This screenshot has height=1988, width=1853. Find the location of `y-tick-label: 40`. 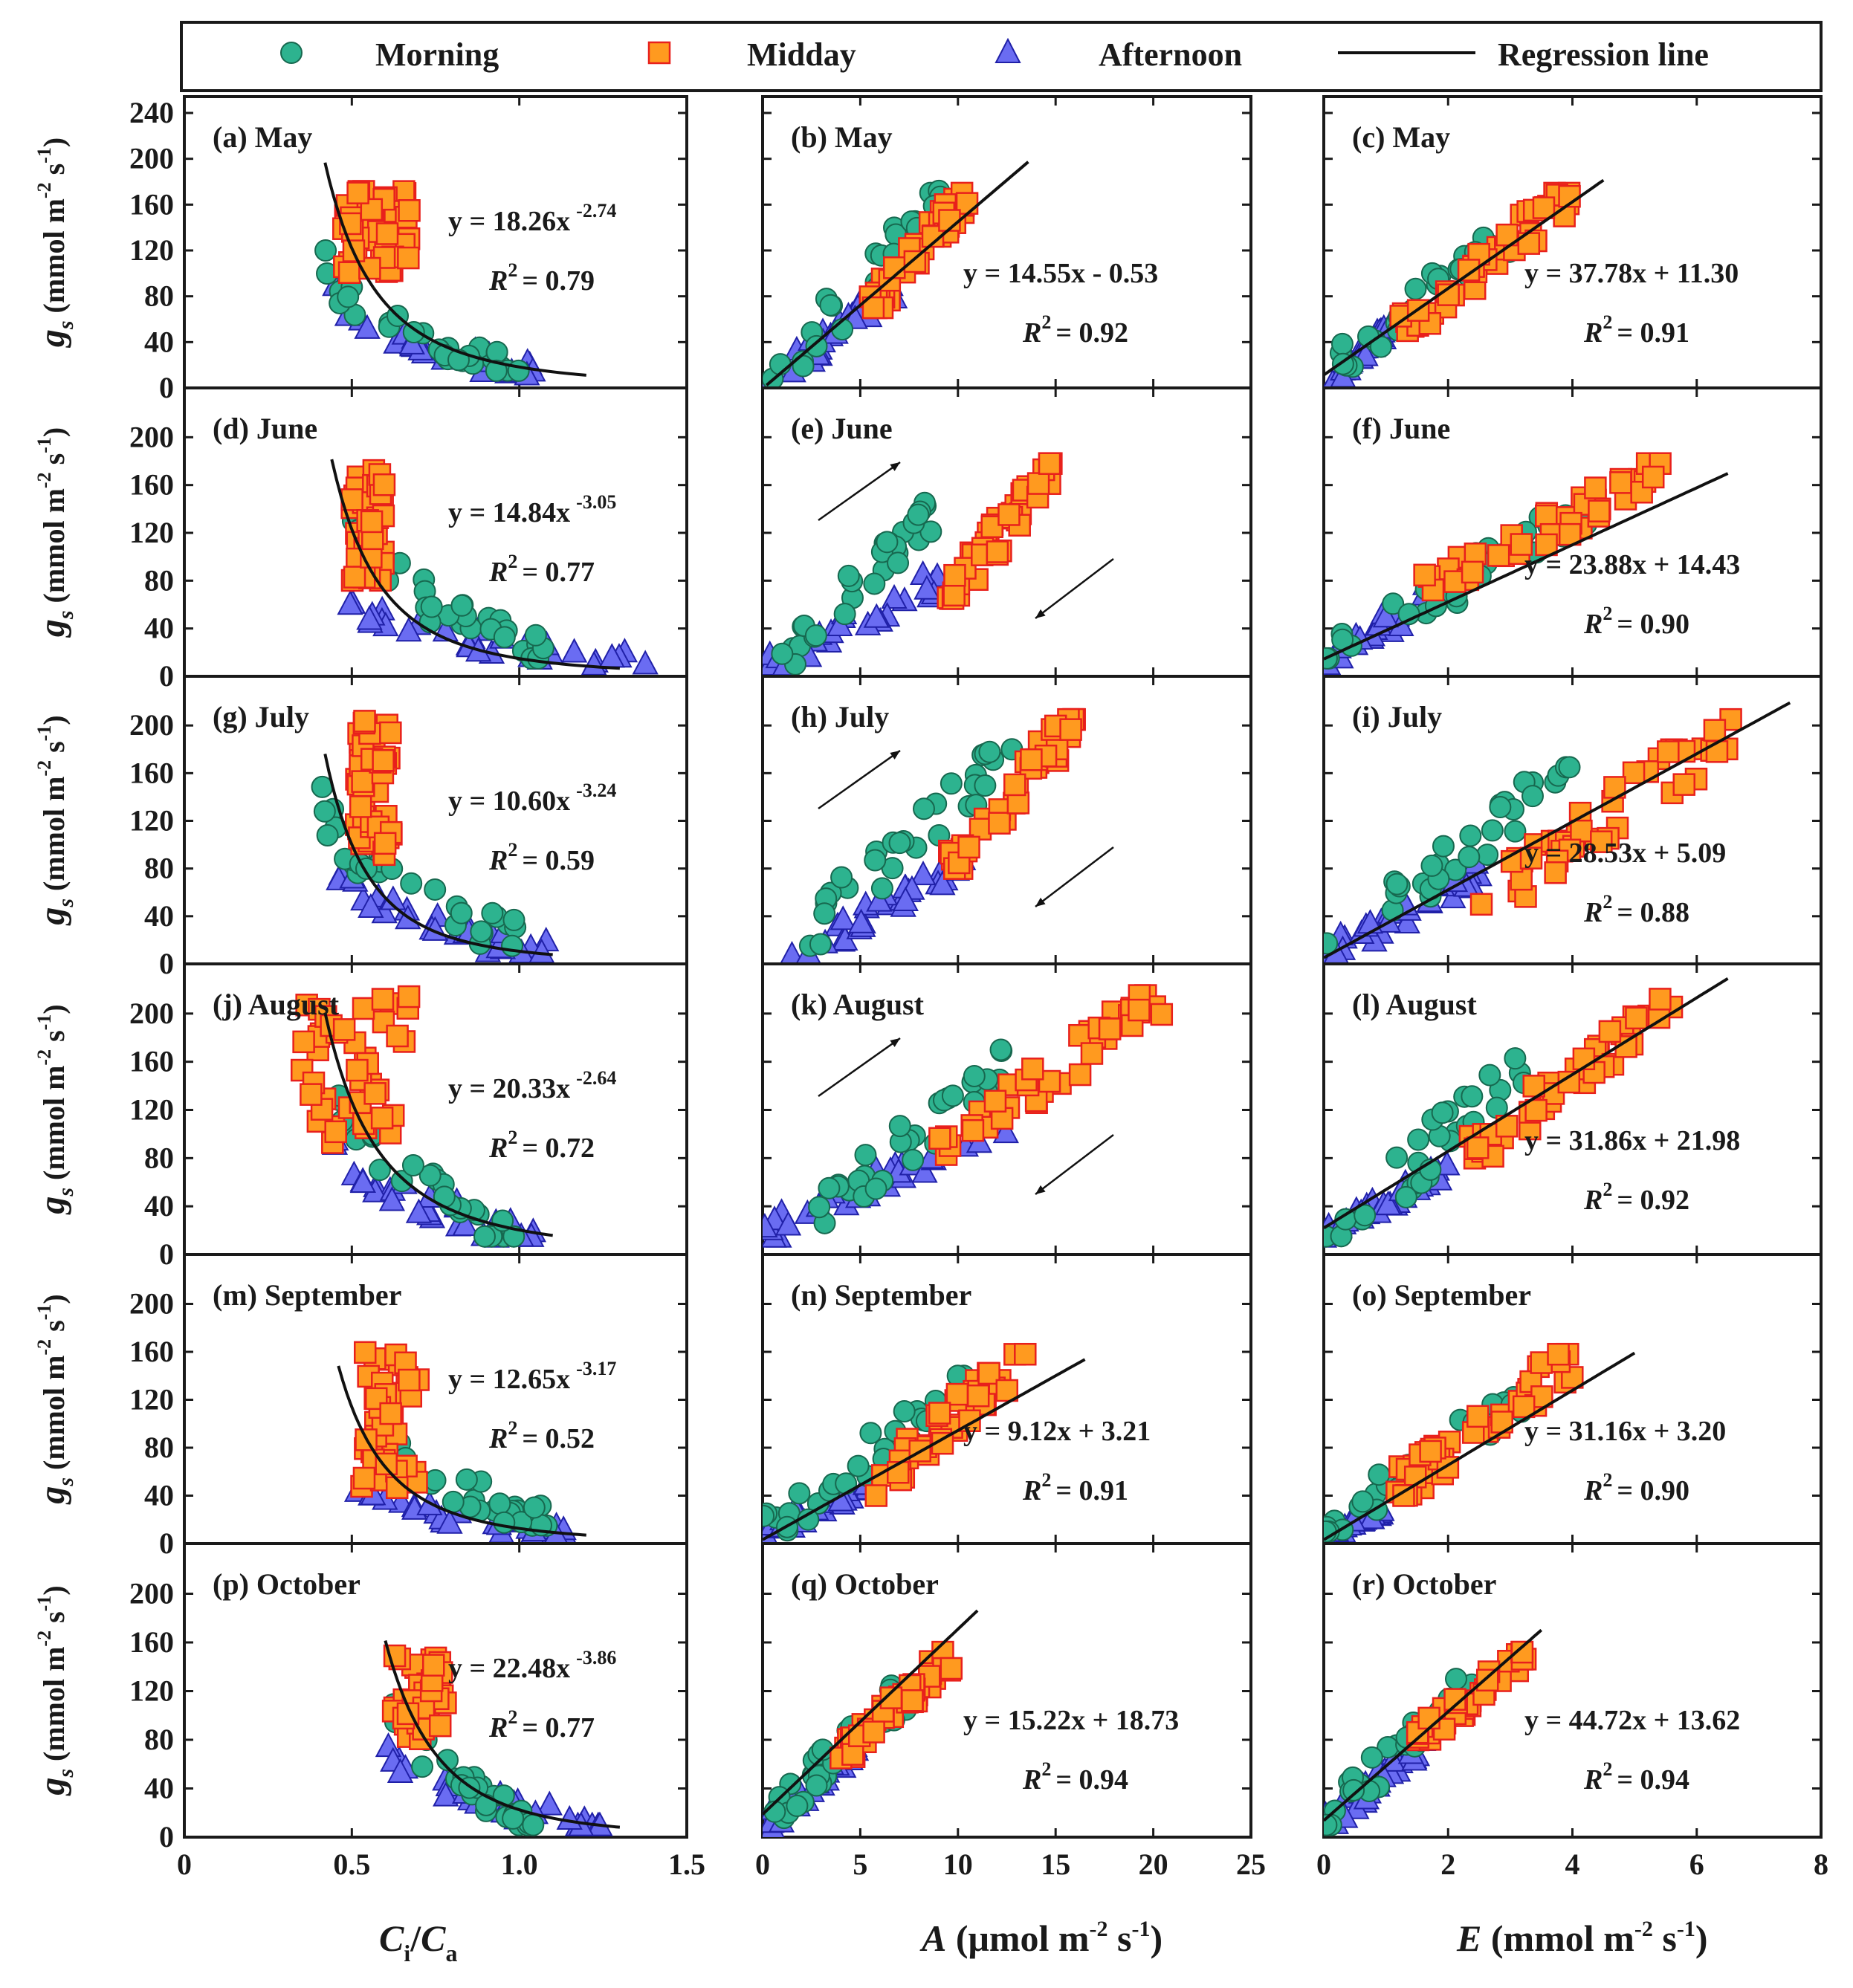

y-tick-label: 40 is located at coordinates (159, 1206).